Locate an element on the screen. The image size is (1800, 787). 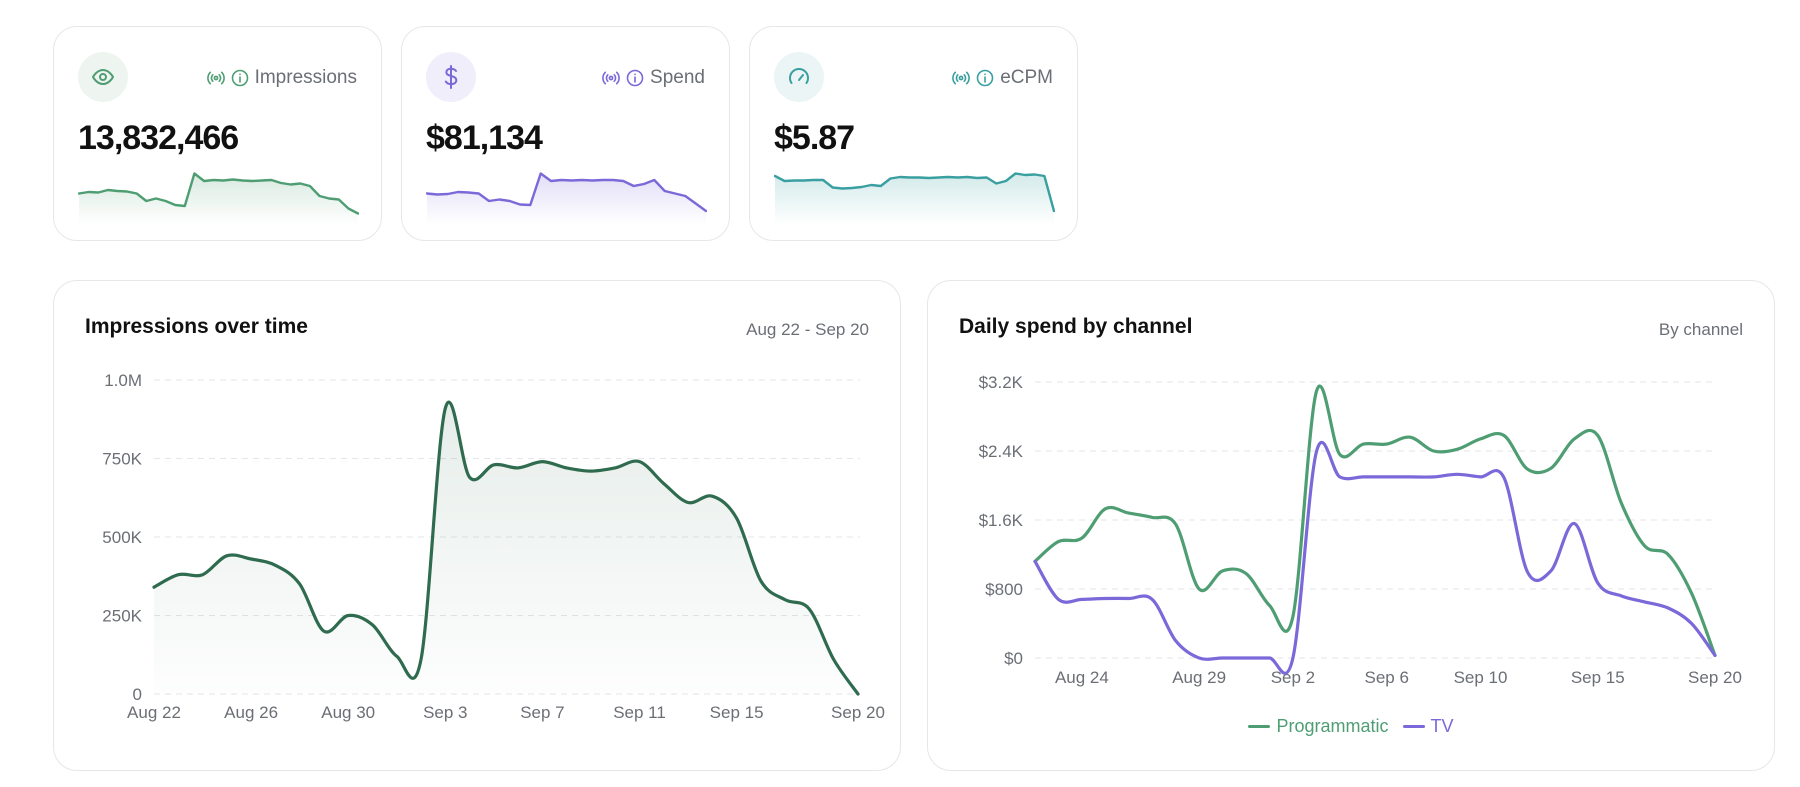
kpi-label: Spend is located at coordinates (677, 77).